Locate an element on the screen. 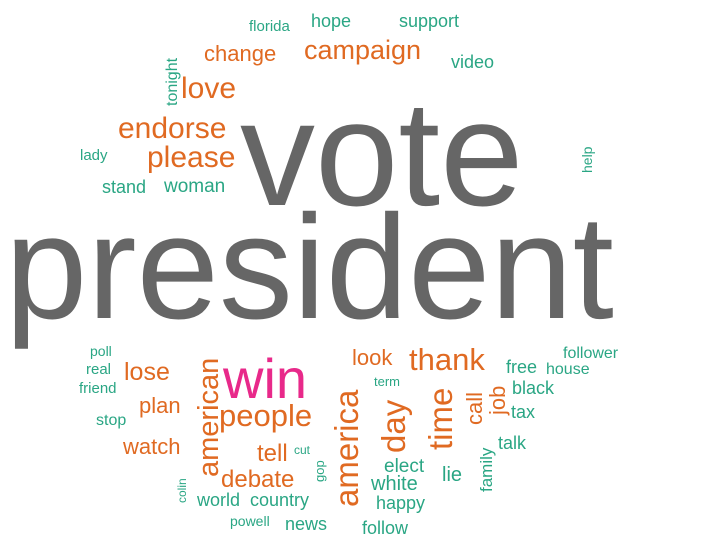  word-follower: follower is located at coordinates (591, 353).